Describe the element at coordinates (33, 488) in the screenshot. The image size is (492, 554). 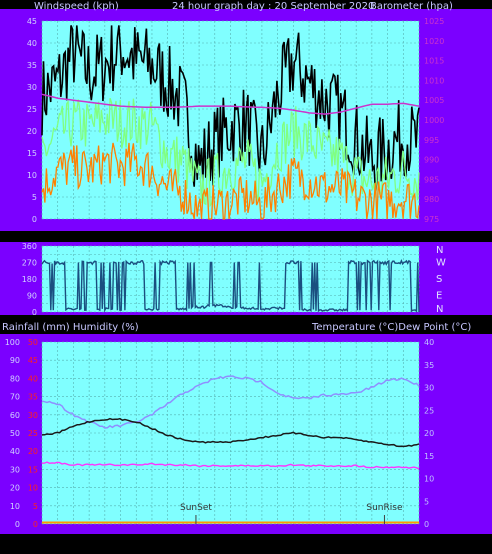
I see `rainfall-y-tick-label: 10` at that location.